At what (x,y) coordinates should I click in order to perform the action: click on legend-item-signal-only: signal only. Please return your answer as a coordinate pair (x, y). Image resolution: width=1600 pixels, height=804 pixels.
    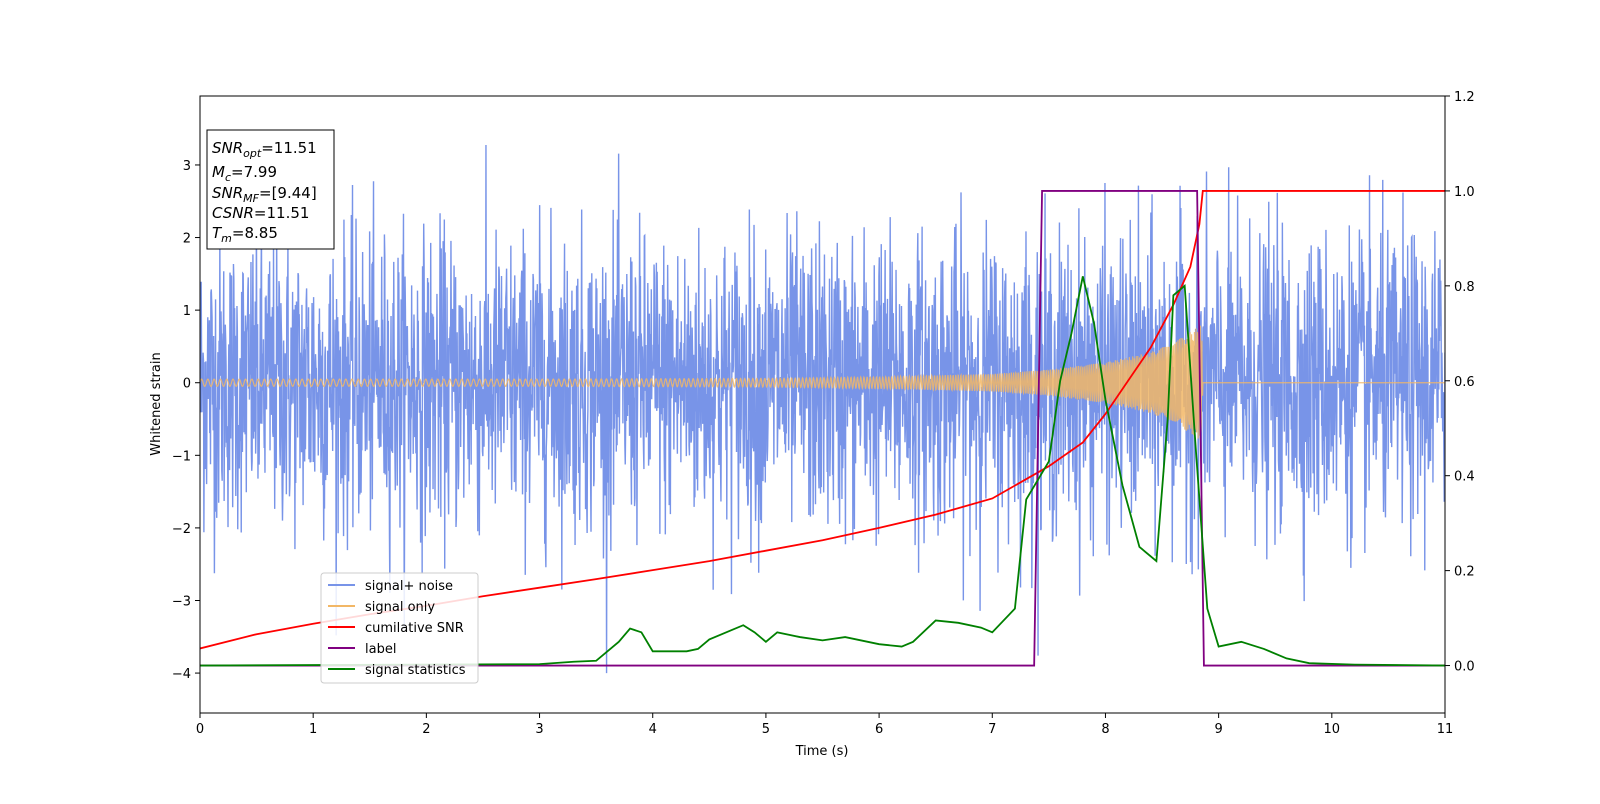
    Looking at the image, I should click on (381, 607).